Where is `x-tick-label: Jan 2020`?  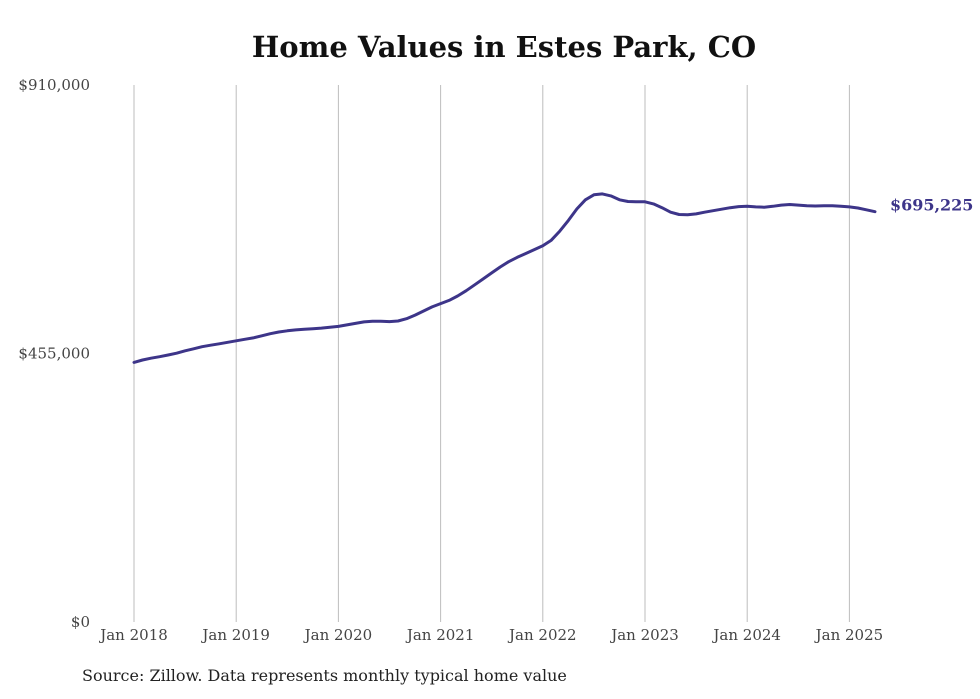 x-tick-label: Jan 2020 is located at coordinates (338, 635).